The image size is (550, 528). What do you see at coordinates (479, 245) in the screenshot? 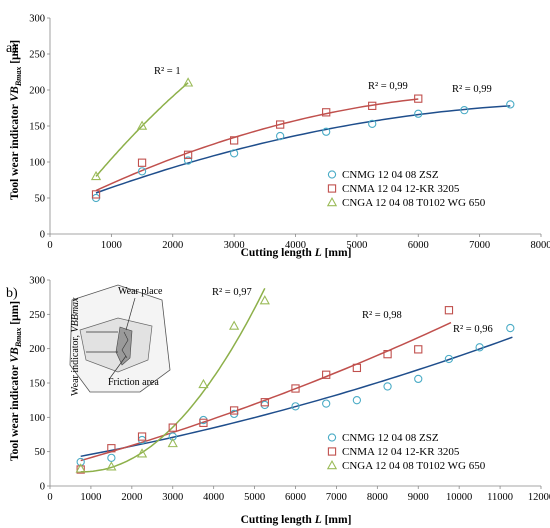
I see `x-tick-label-a: 7000` at bounding box center [479, 245].